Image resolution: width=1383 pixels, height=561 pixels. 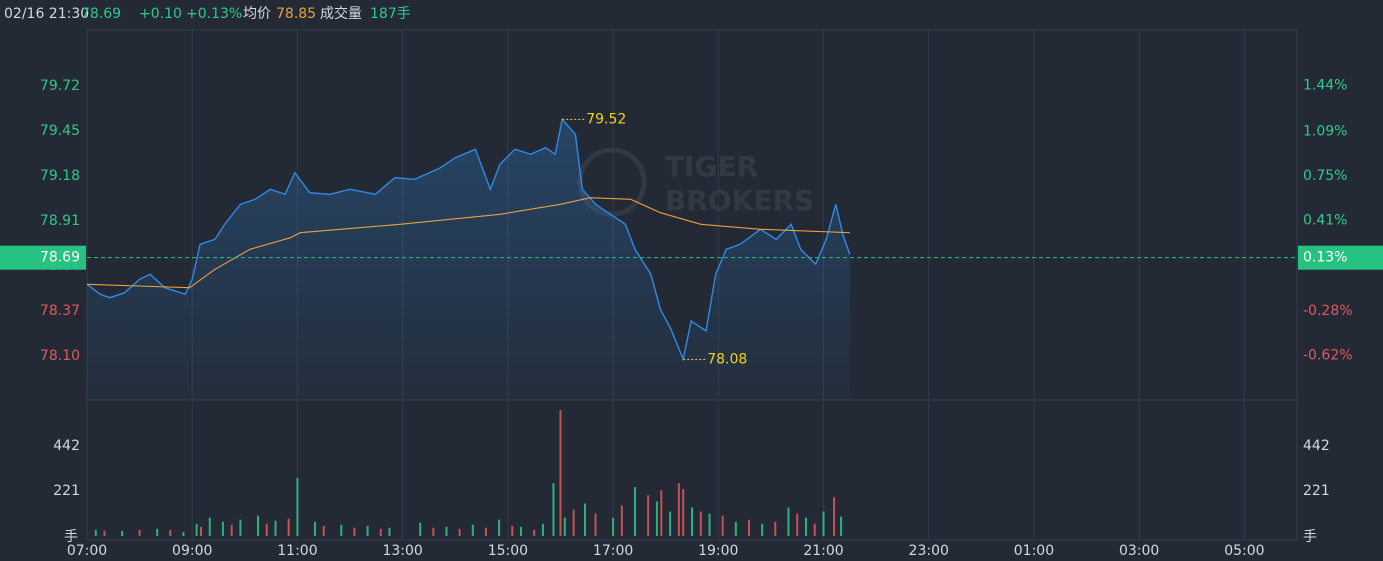 What do you see at coordinates (60, 258) in the screenshot?
I see `current-price-label: 78.69` at bounding box center [60, 258].